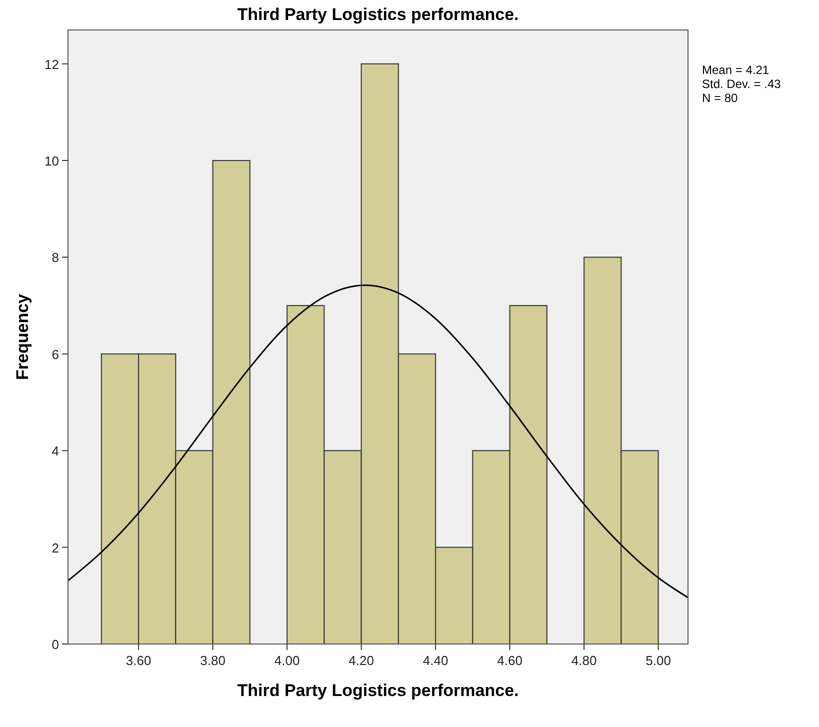  I want to click on y-tick-label: 12, so click(51, 64).